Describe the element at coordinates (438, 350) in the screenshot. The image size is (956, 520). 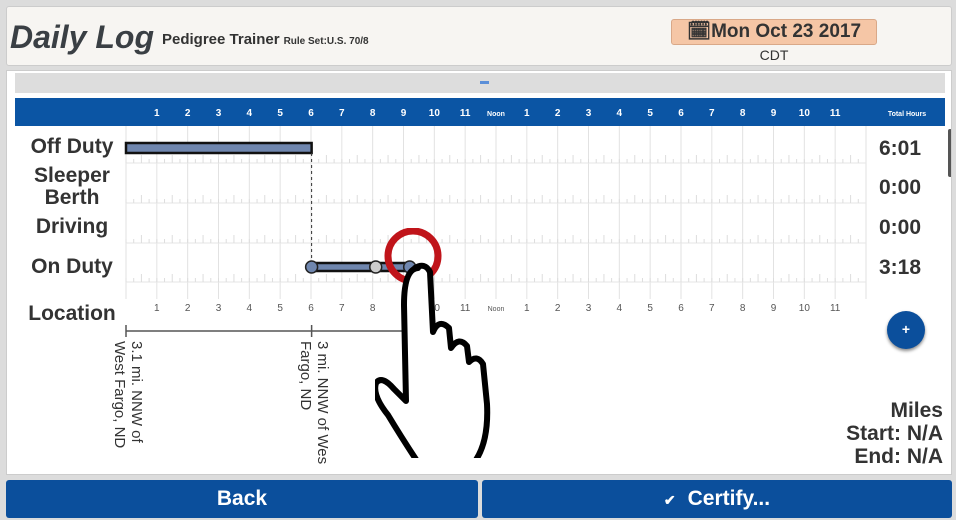
I see `tap-hand-cursor-icon` at that location.